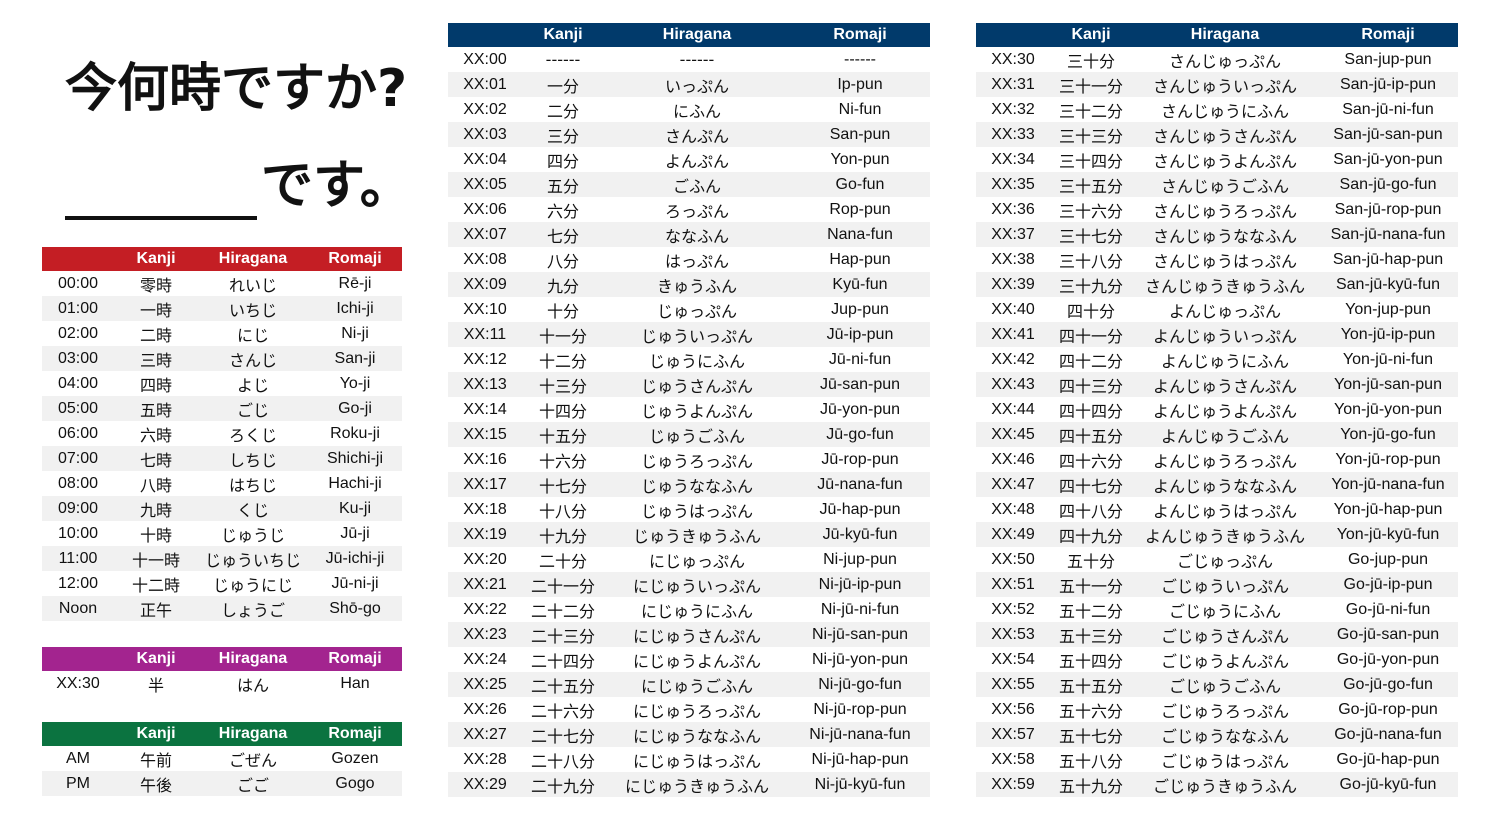 The height and width of the screenshot is (820, 1500). I want to click on time-cell: XX:32, so click(1013, 109).